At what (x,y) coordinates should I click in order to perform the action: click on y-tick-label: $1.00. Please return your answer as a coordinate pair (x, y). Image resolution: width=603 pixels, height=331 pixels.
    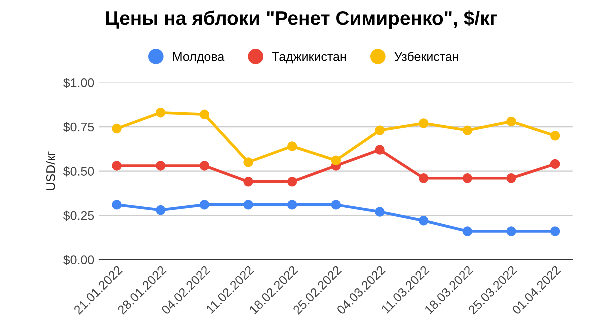
    Looking at the image, I should click on (78, 83).